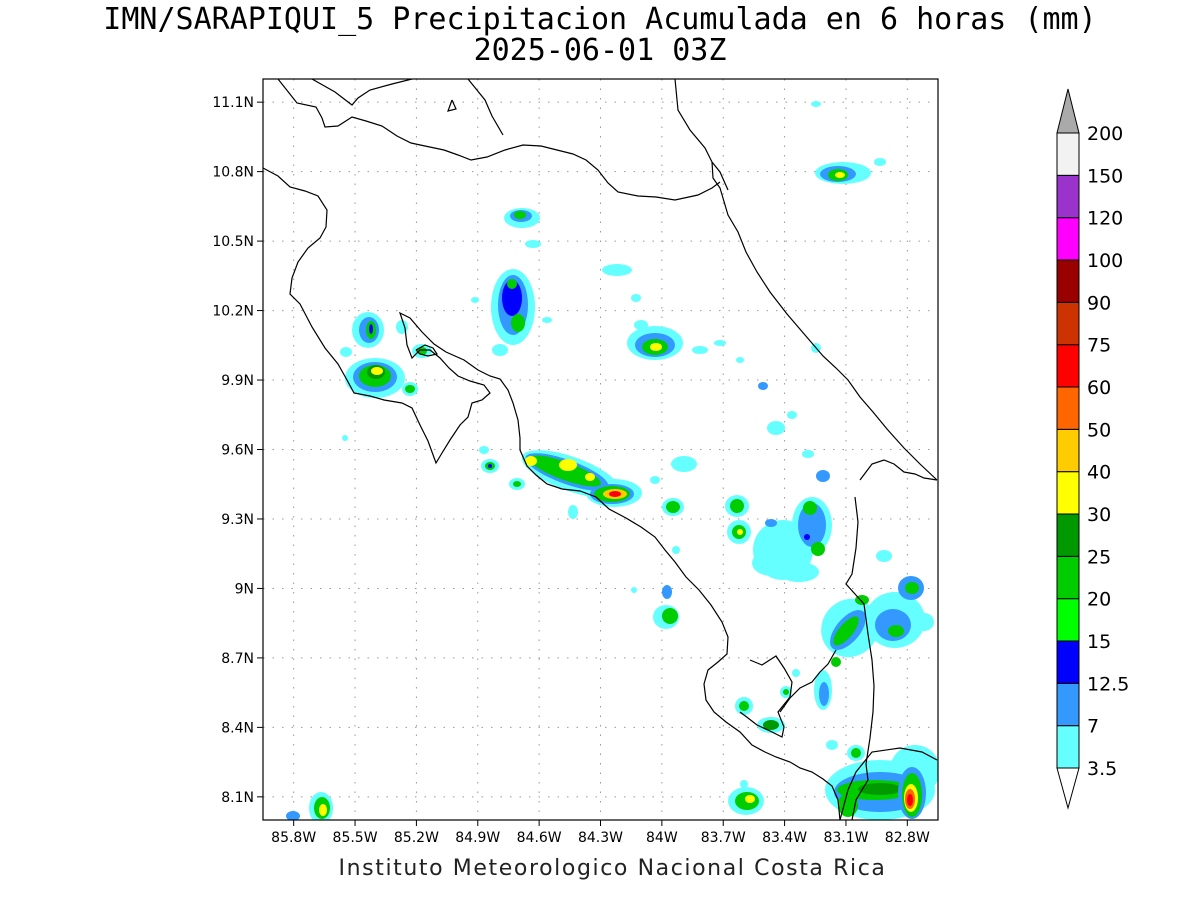 This screenshot has height=900, width=1200. What do you see at coordinates (355, 838) in the screenshot?
I see `lon-label: 85.5W` at bounding box center [355, 838].